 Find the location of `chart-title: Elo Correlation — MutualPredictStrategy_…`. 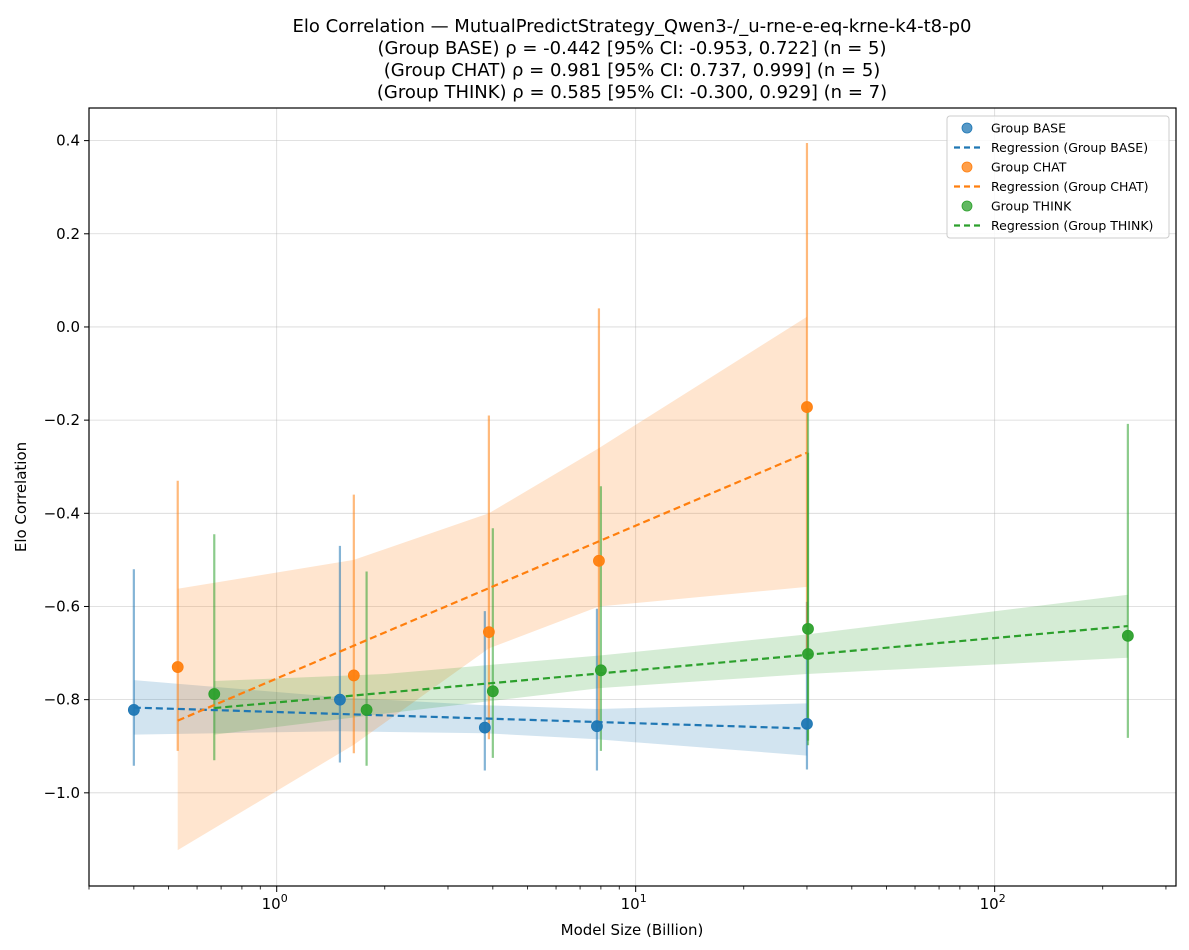

chart-title: Elo Correlation — MutualPredictStrategy_… is located at coordinates (631, 59).